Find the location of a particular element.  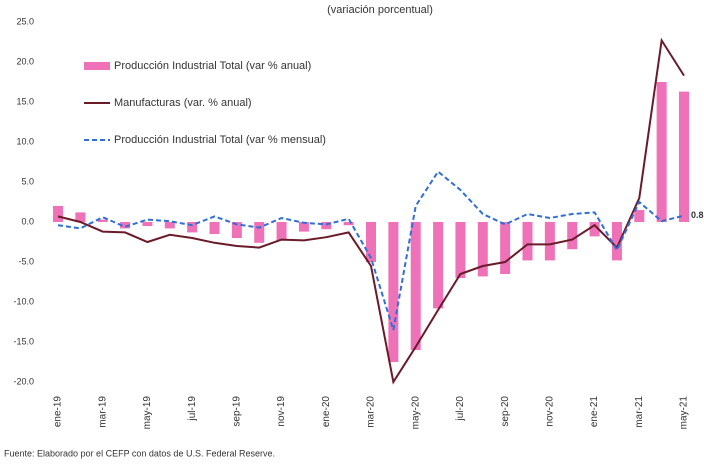

chart-subtitle: (variación porcentual) is located at coordinates (380, 10).